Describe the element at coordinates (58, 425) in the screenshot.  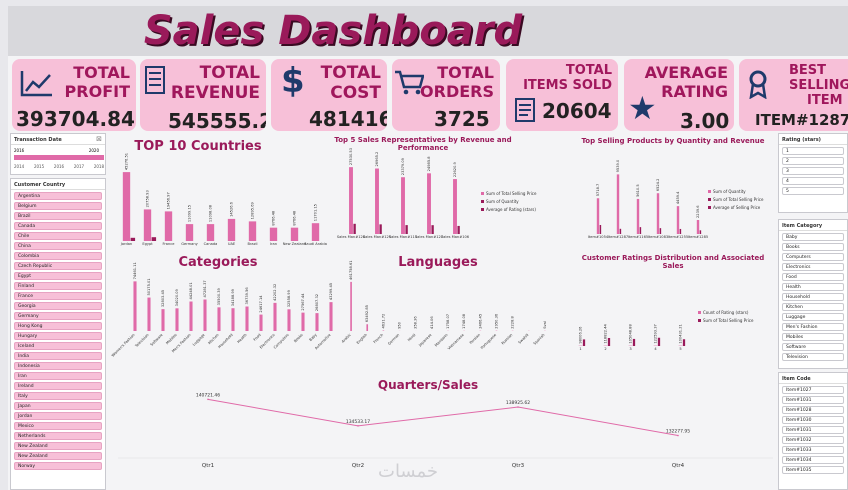
I see `slicer-item: Mexico` at that location.